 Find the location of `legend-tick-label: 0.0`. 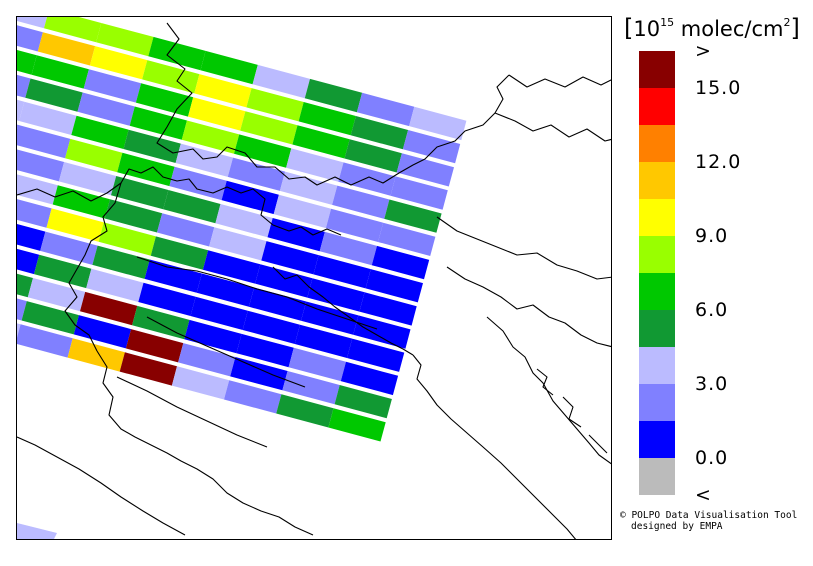

legend-tick-label: 0.0 is located at coordinates (712, 458).